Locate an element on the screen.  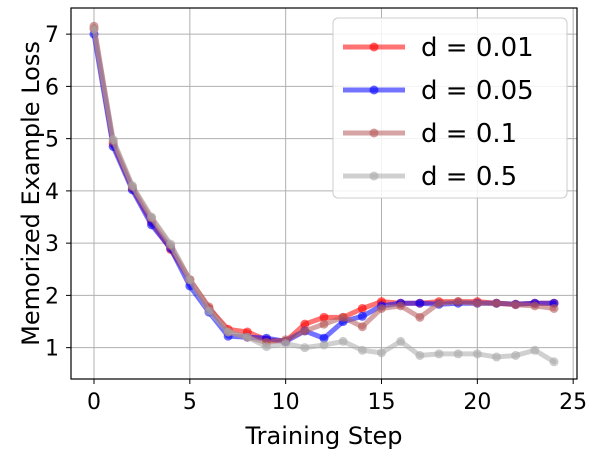
x-tick-label: 5 is located at coordinates (190, 402).